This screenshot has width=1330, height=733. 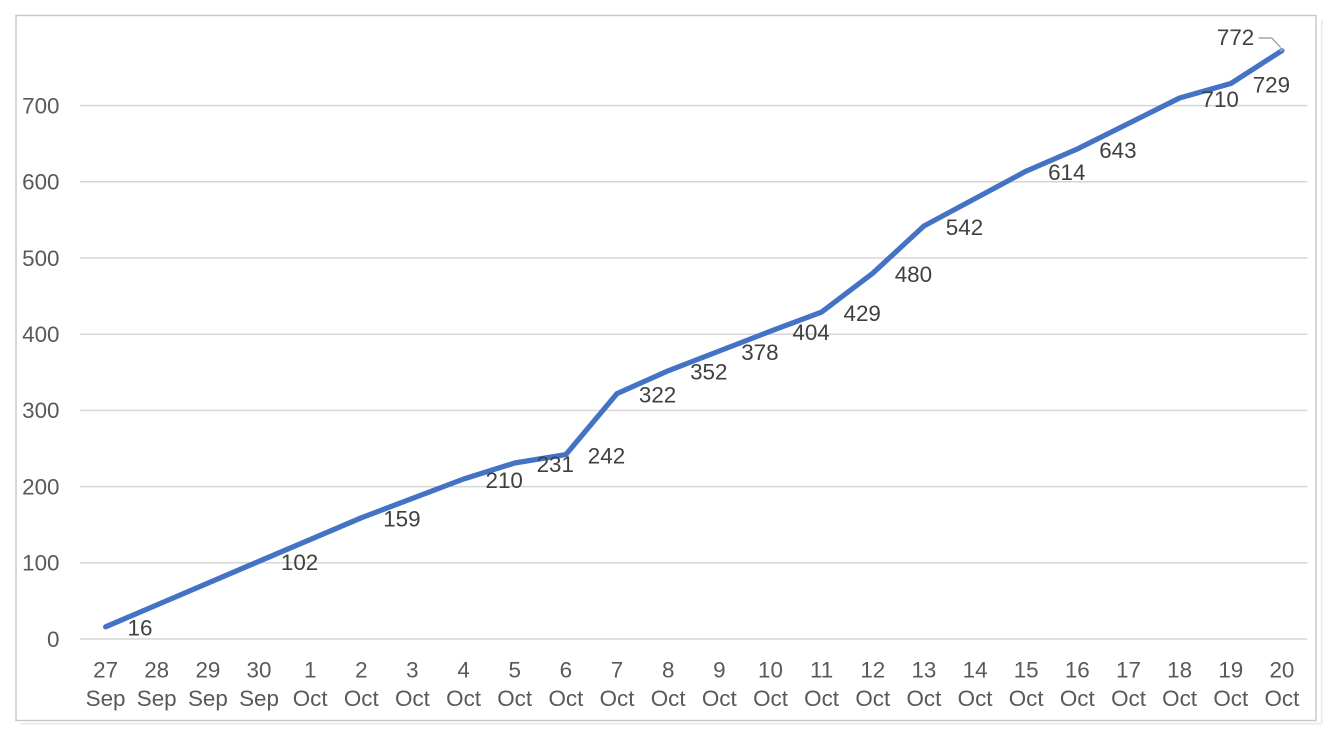 What do you see at coordinates (53, 639) in the screenshot?
I see `svg-text: 0` at bounding box center [53, 639].